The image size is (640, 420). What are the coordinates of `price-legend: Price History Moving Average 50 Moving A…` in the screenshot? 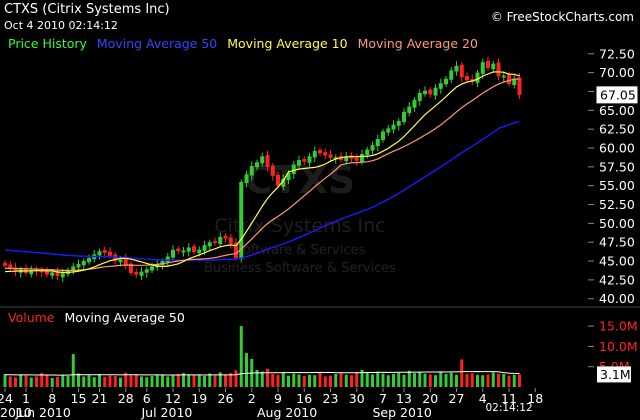 It's located at (246, 43).